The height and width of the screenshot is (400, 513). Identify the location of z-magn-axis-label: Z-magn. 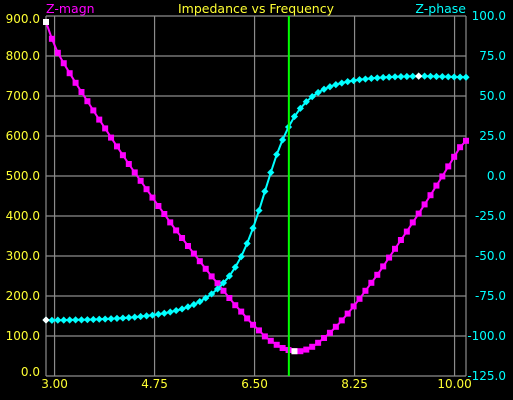
(70, 8).